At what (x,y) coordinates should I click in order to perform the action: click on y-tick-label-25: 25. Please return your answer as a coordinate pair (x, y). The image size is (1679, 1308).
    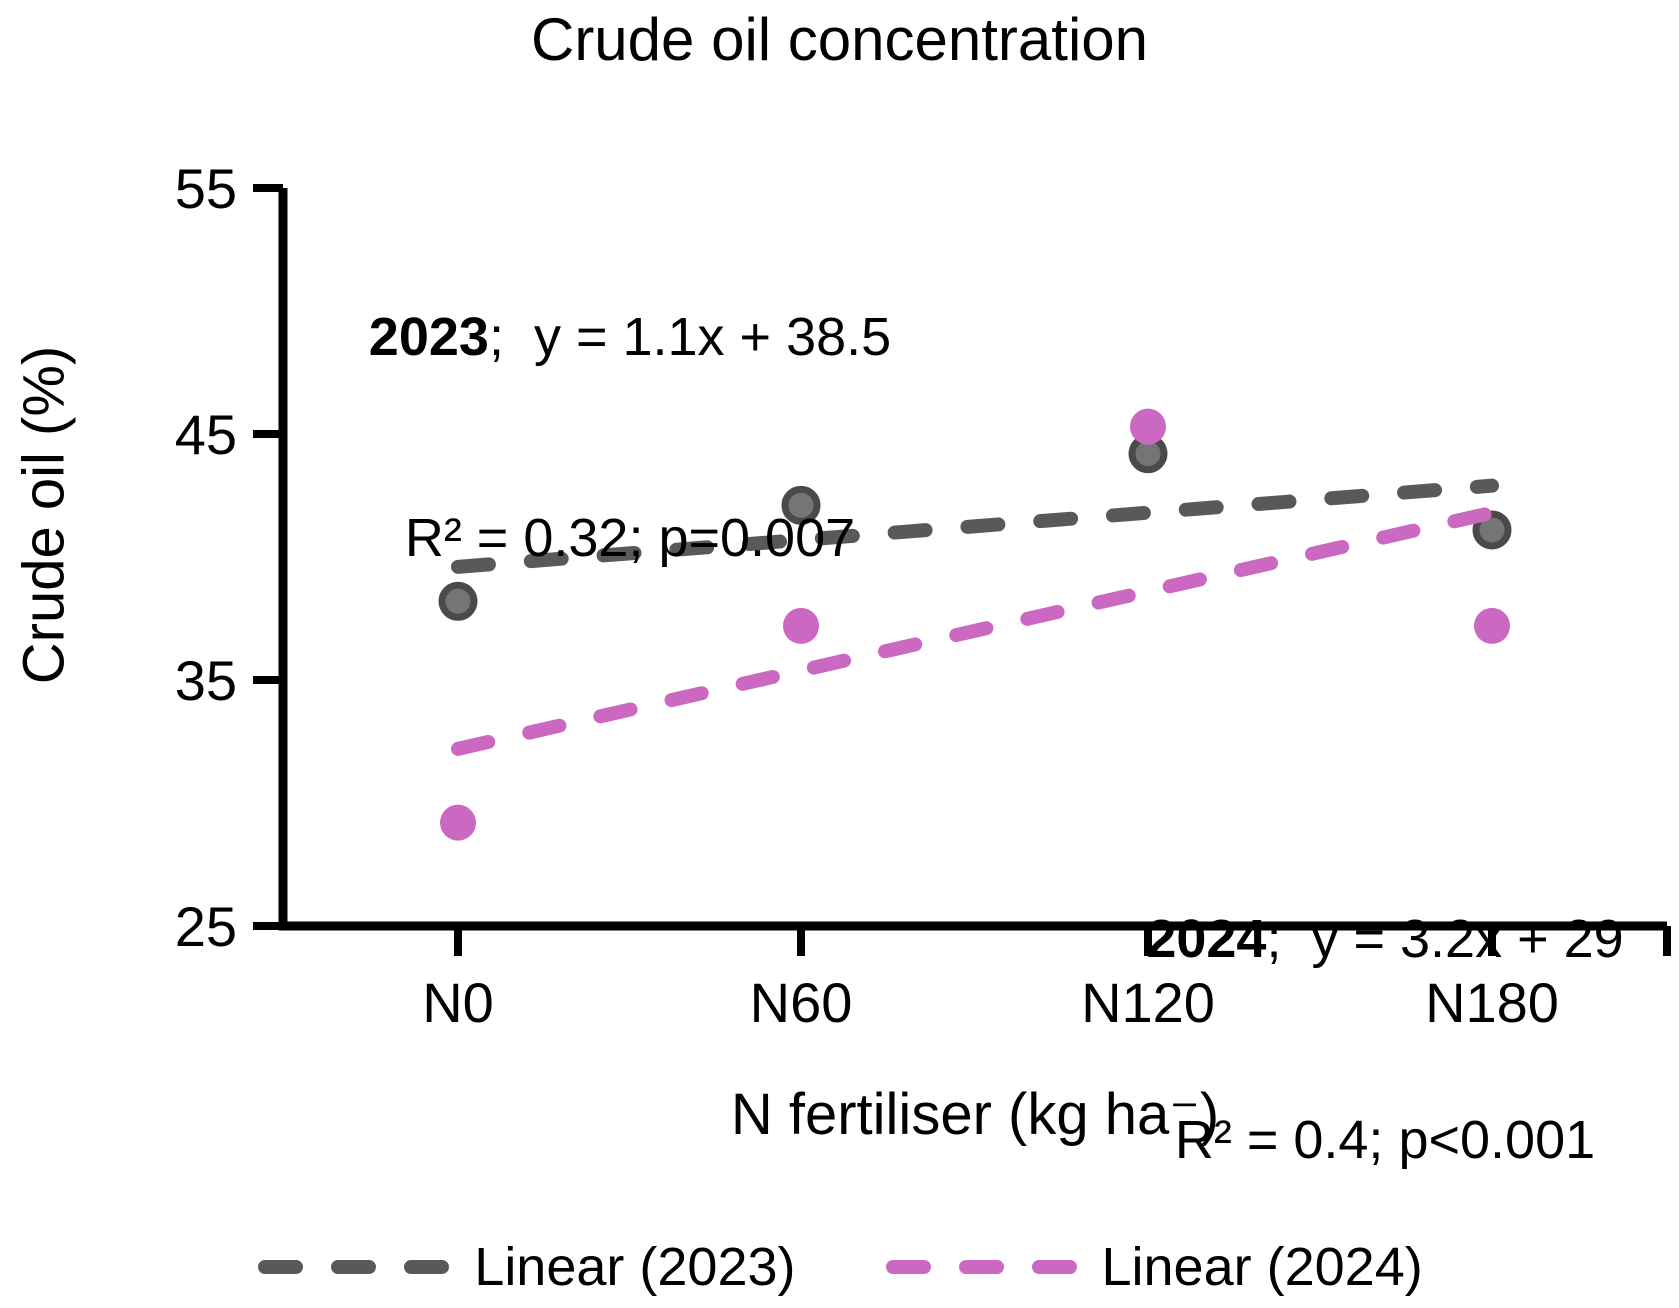
    Looking at the image, I should click on (206, 926).